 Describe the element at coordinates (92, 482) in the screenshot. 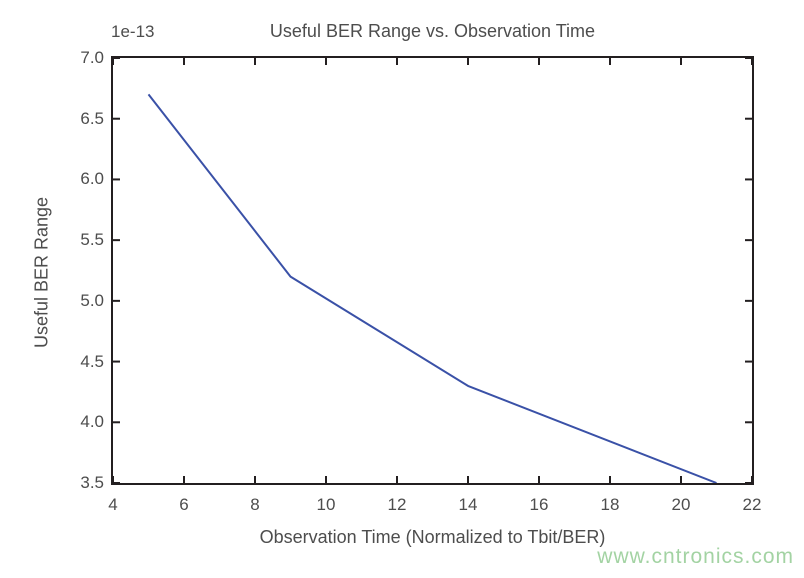

I see `y-tick-label: 3.5` at that location.